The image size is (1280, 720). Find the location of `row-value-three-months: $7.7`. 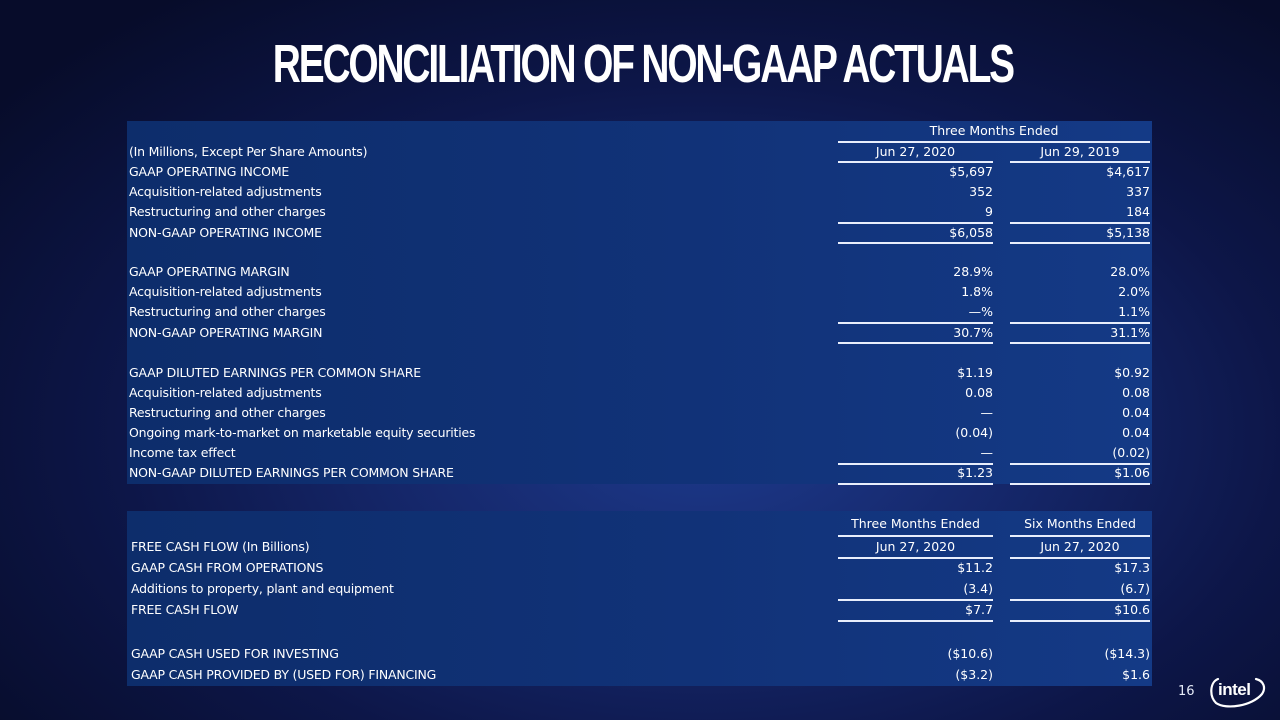

row-value-three-months: $7.7 is located at coordinates (979, 609).